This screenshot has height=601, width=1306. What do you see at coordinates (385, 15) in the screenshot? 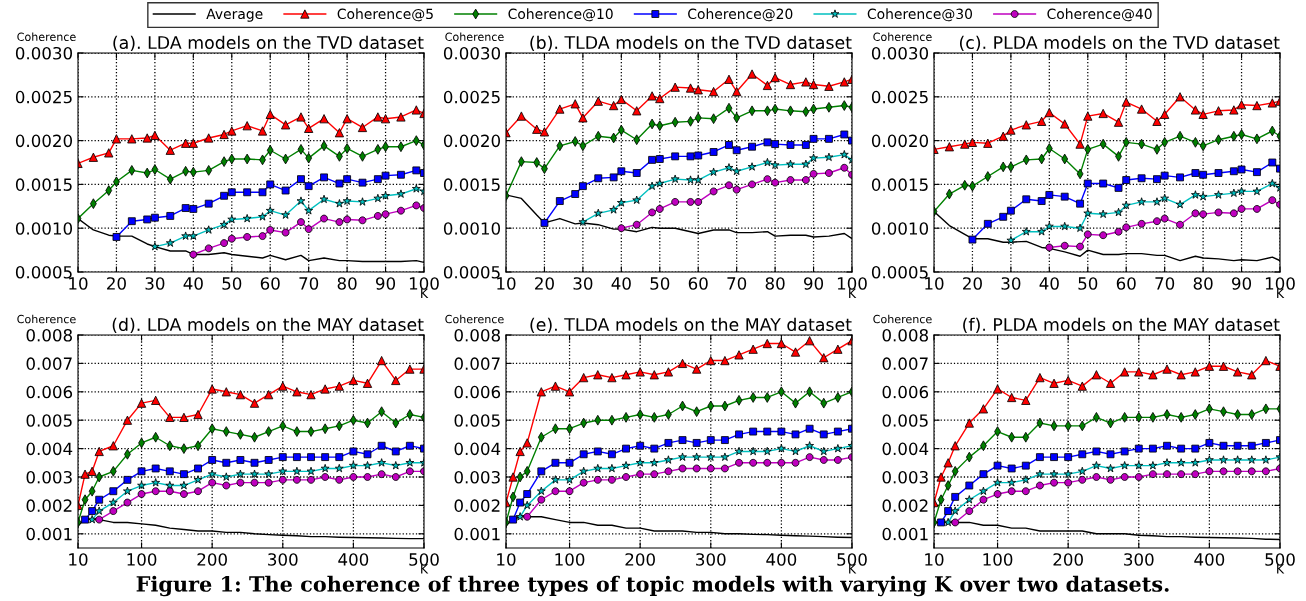
I see `legend-label: Coherence@5` at bounding box center [385, 15].